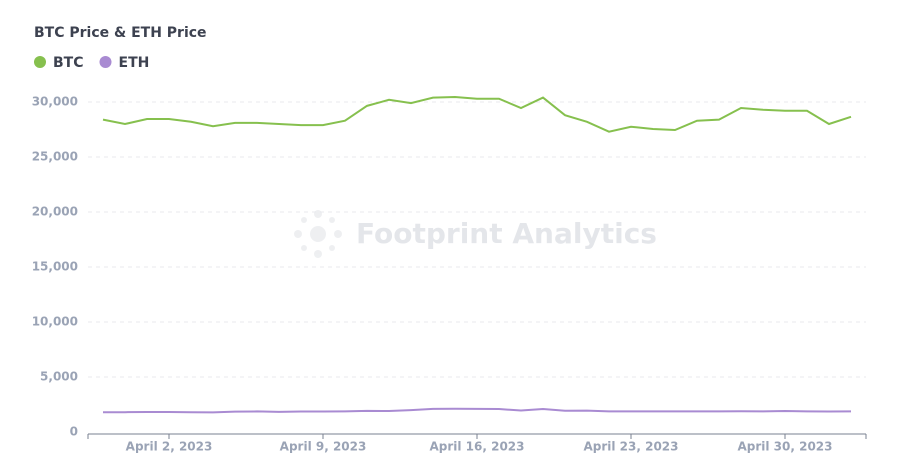 This screenshot has width=907, height=472. Describe the element at coordinates (134, 63) in the screenshot. I see `legend-label: ETH` at that location.